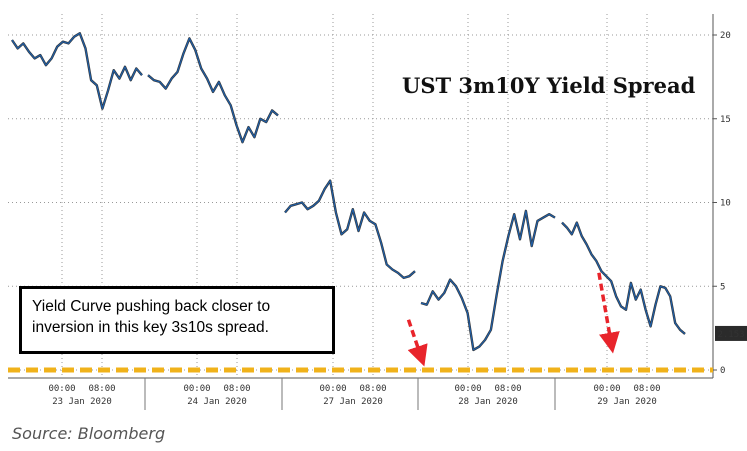 The image size is (747, 451). I want to click on x-tick-label-4: 00:00, so click(332, 389).